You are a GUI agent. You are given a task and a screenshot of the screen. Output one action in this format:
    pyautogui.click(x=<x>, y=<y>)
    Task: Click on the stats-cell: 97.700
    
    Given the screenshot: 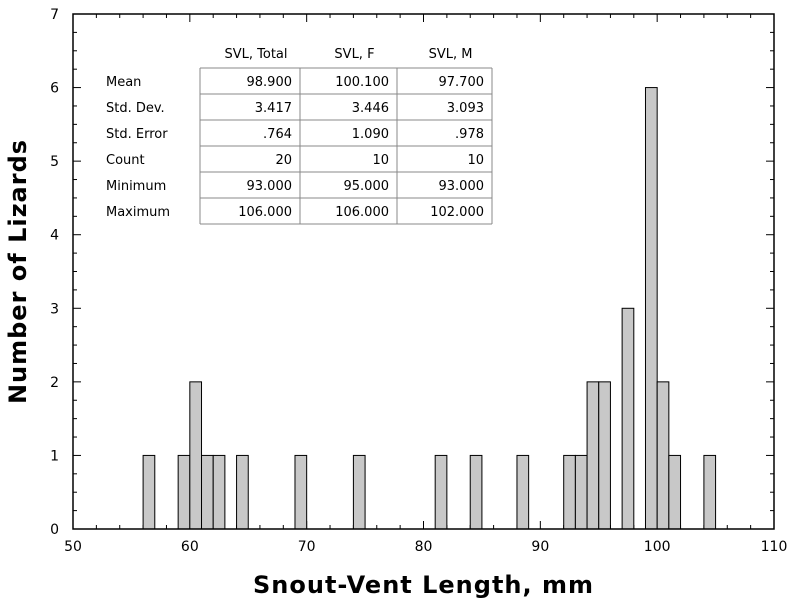 What is the action you would take?
    pyautogui.click(x=462, y=82)
    